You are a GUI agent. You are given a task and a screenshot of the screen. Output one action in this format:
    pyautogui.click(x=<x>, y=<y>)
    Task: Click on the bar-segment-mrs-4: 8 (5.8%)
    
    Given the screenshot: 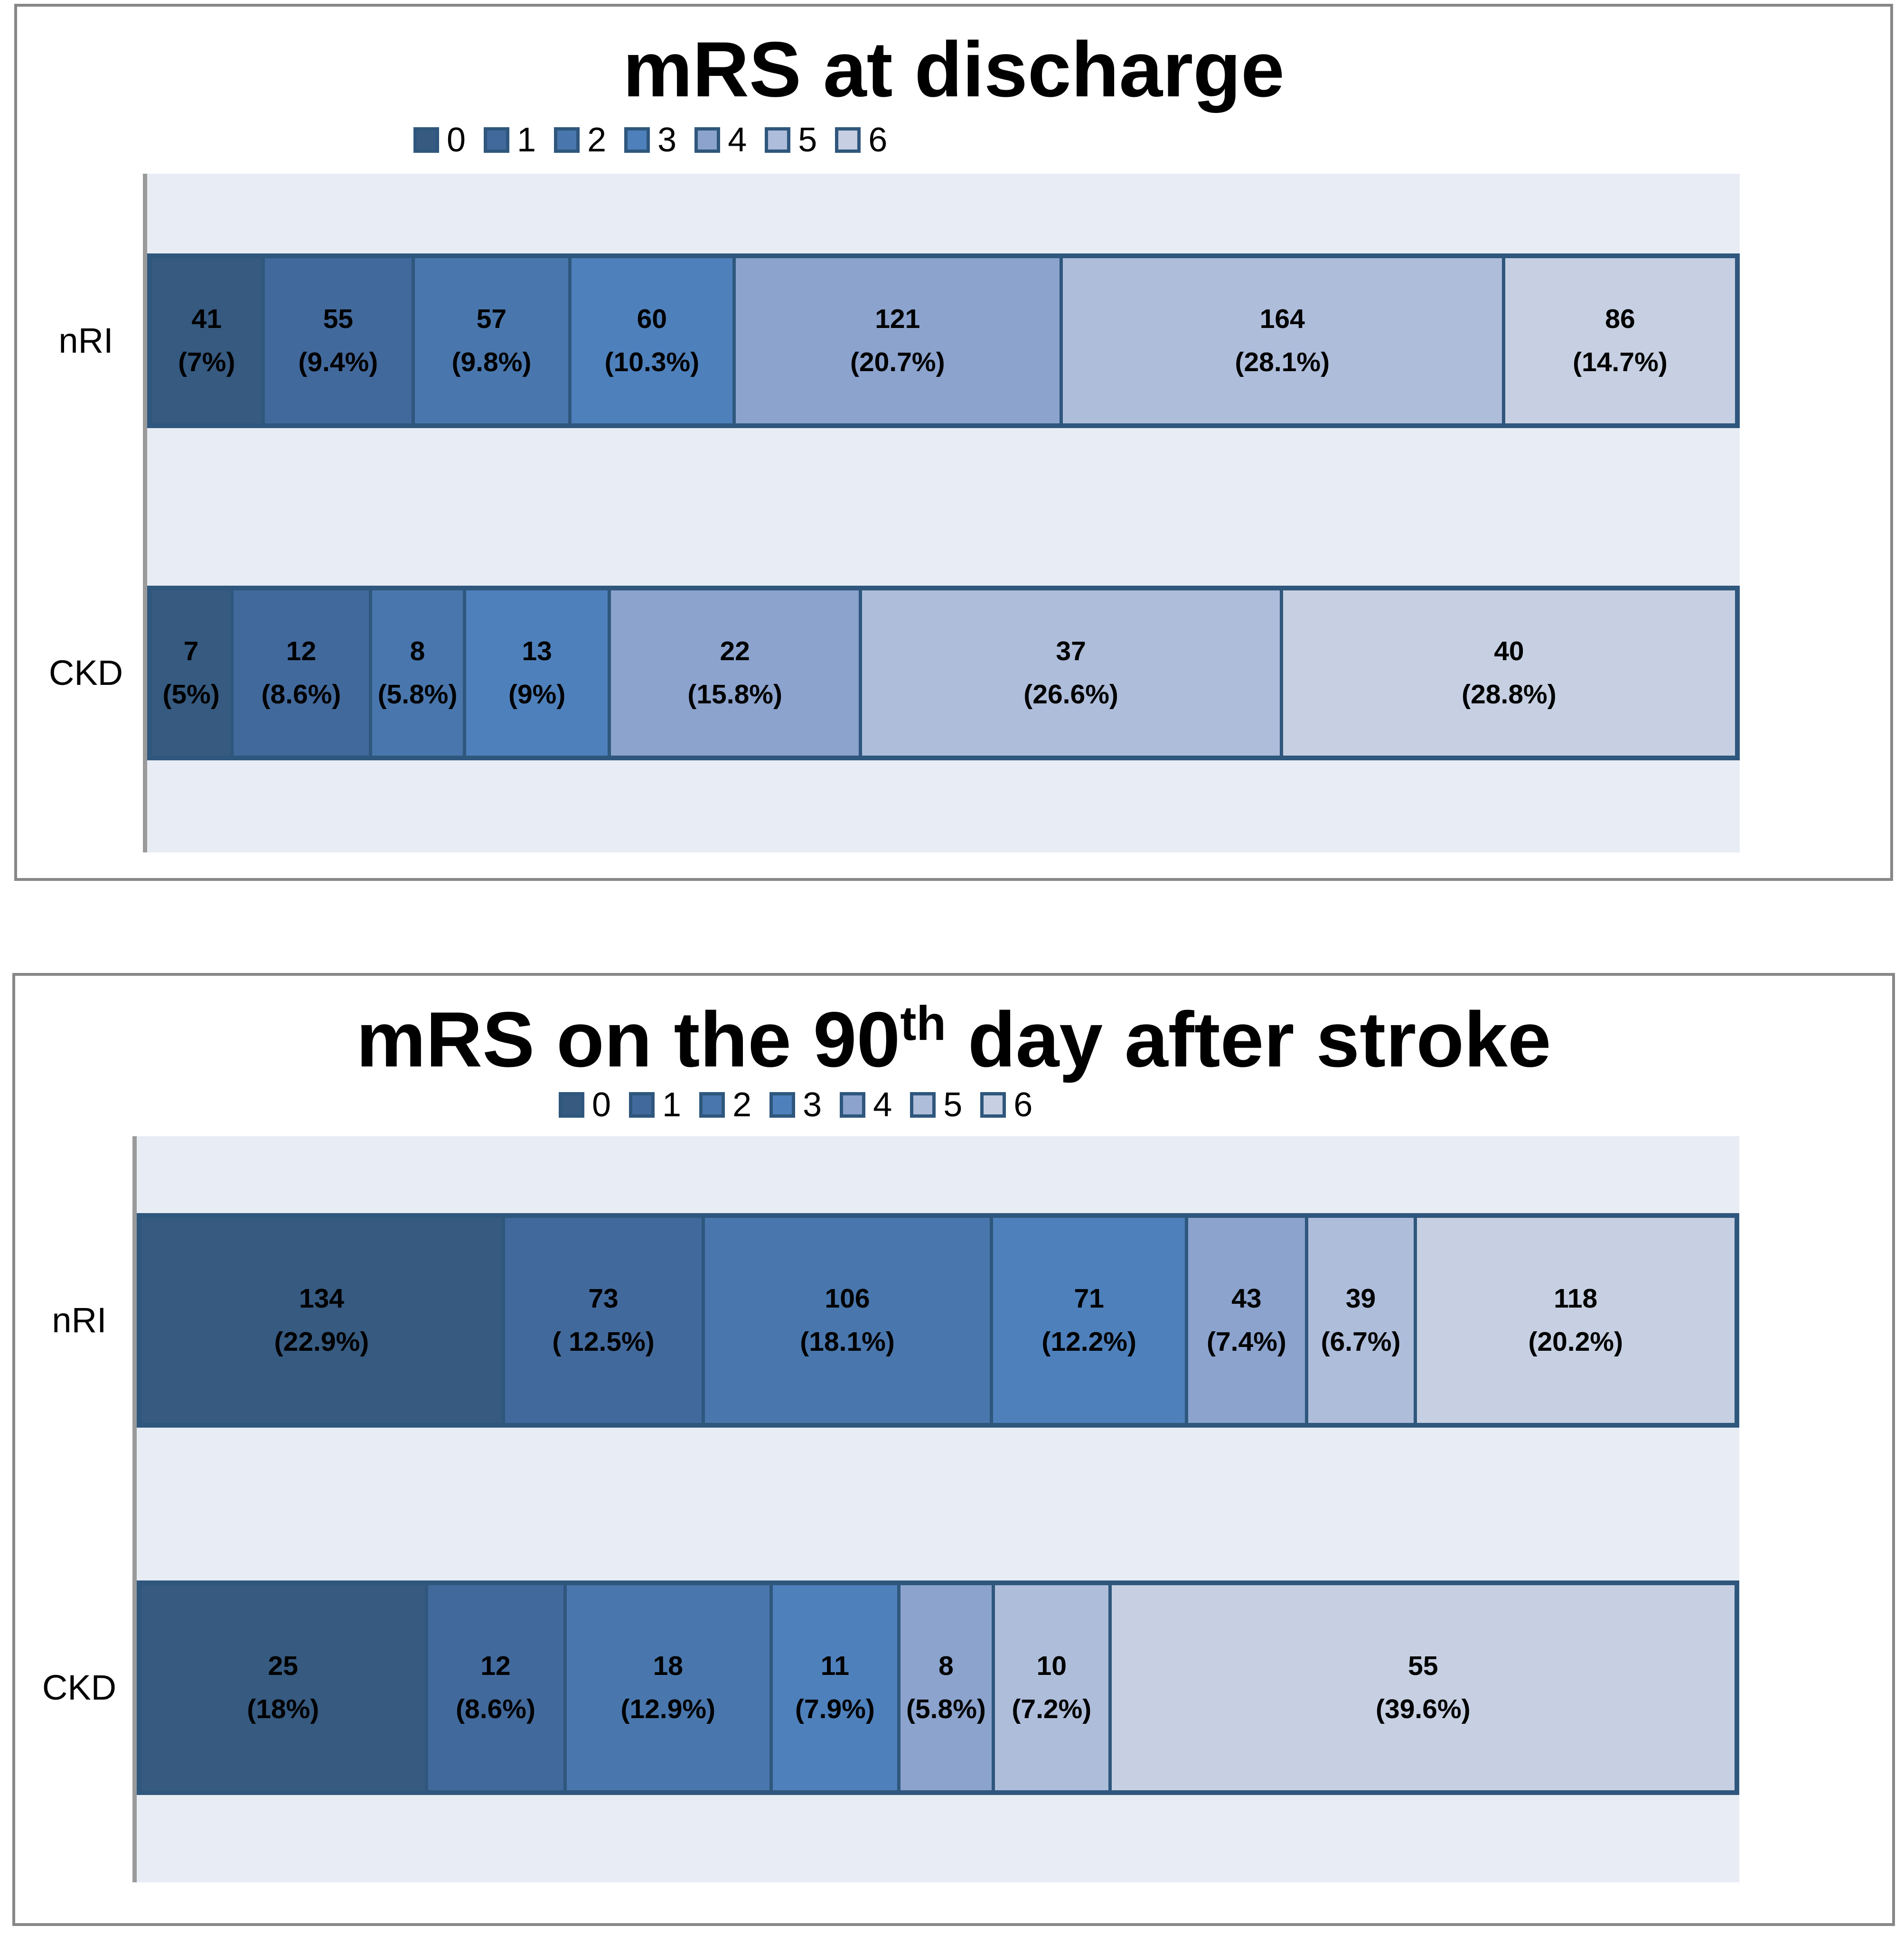 What is the action you would take?
    pyautogui.click(x=944, y=1687)
    